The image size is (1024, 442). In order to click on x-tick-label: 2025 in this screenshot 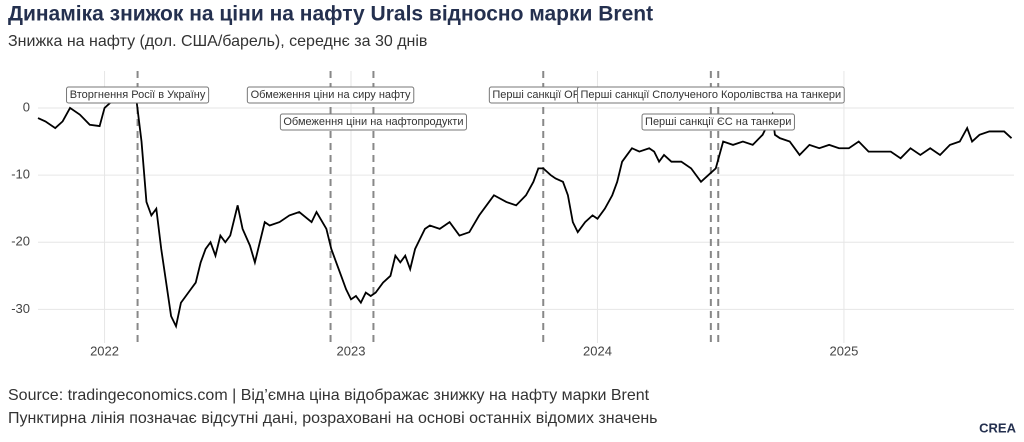, I will do `click(843, 350)`.